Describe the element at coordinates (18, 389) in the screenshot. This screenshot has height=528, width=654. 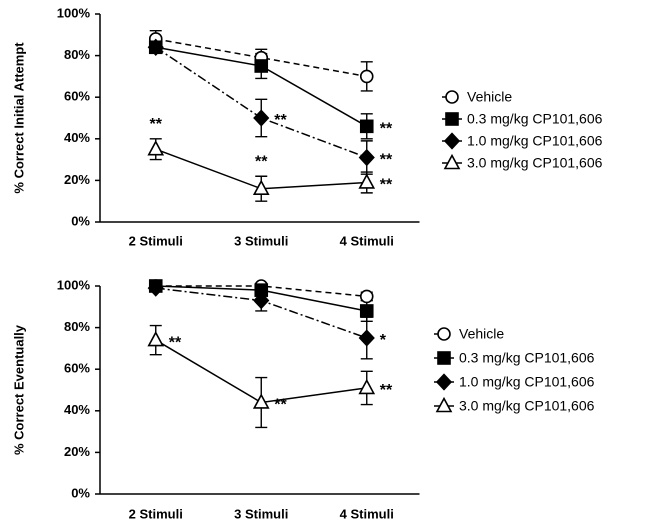
I see `y-axis-label: % Correct Eventually` at that location.